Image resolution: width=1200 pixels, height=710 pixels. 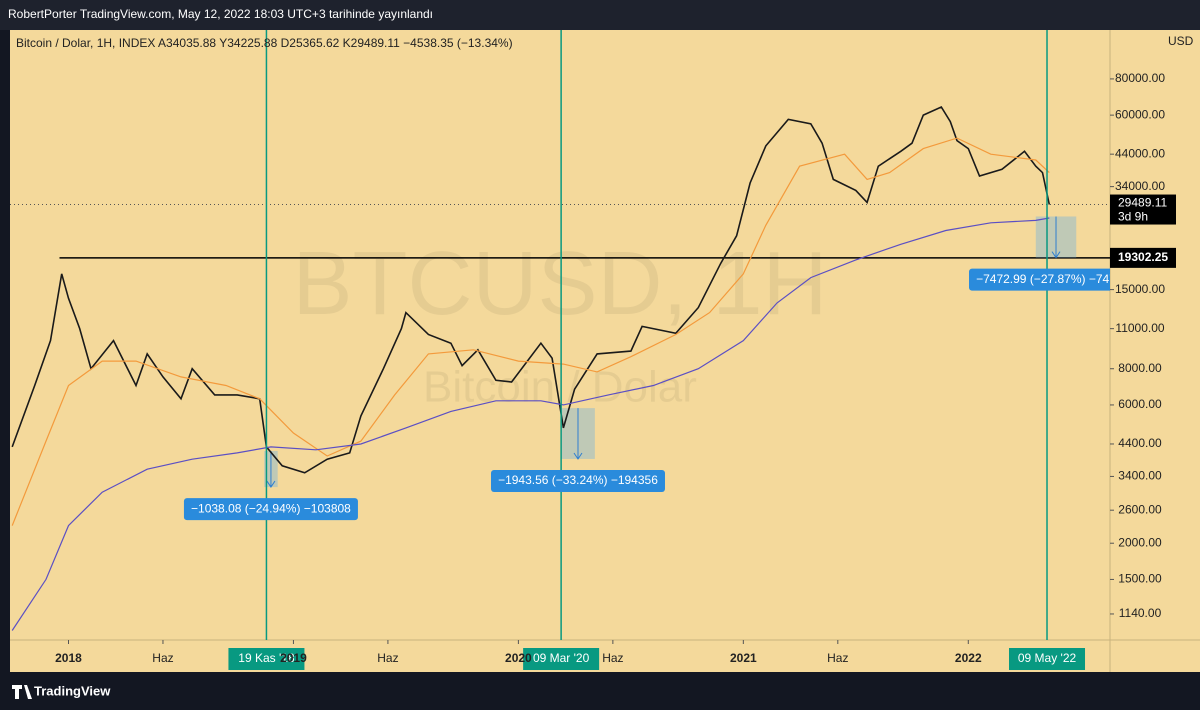 I want to click on y-tick-label: 3400.00, so click(x=1140, y=476).